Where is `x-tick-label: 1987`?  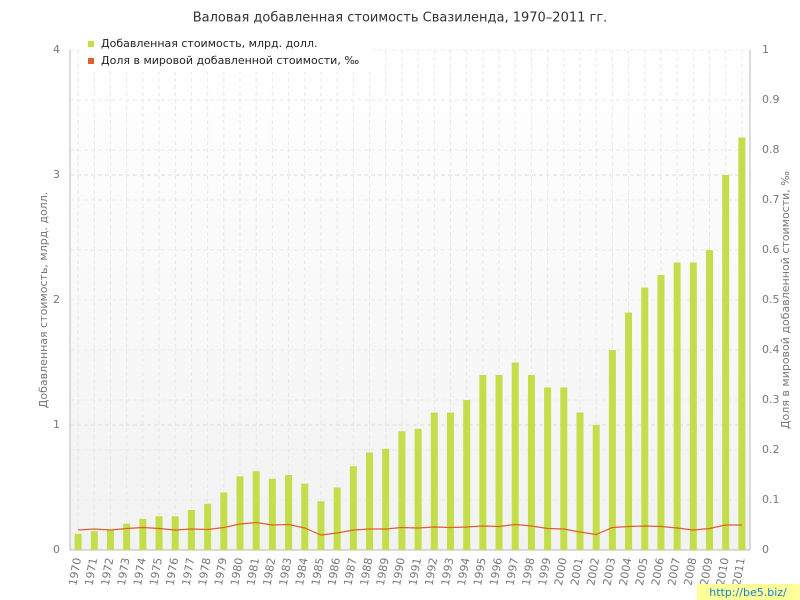
x-tick-label: 1987 is located at coordinates (351, 572).